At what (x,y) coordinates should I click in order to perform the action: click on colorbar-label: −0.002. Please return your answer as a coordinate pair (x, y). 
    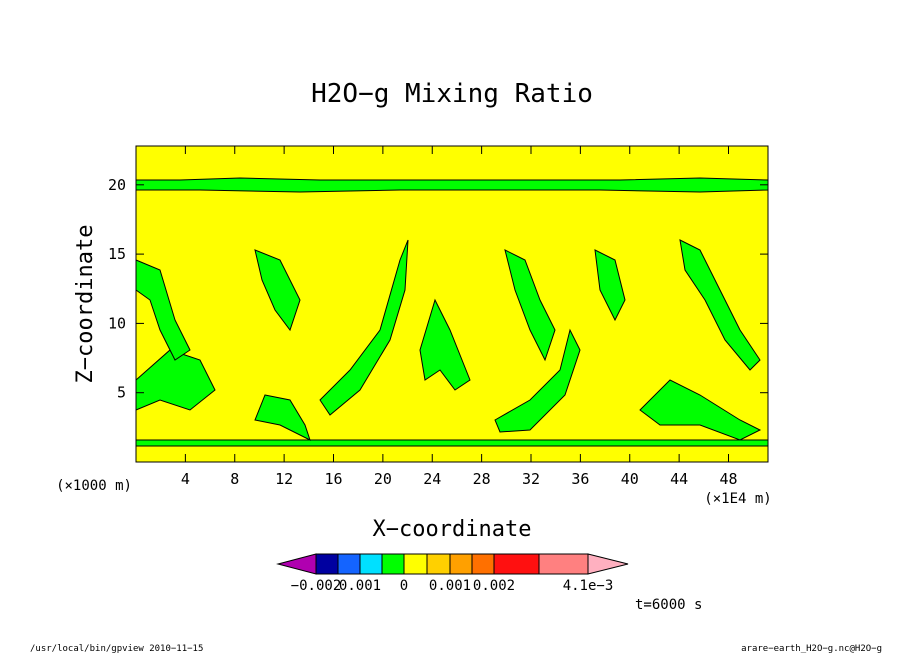
    Looking at the image, I should click on (316, 586).